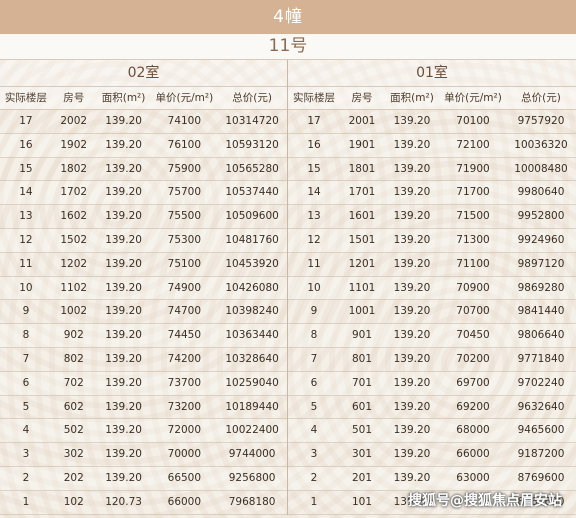  What do you see at coordinates (74, 121) in the screenshot?
I see `cell-room: 2002` at bounding box center [74, 121].